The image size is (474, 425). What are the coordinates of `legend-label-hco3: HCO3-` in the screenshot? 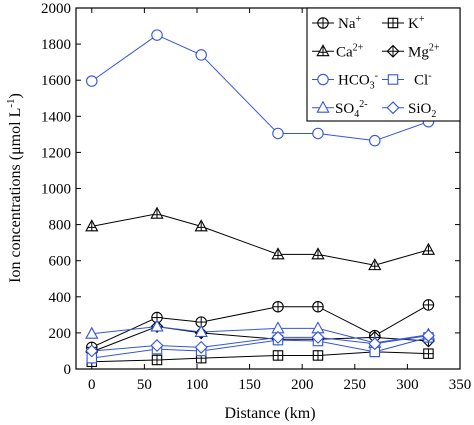 It's located at (358, 81).